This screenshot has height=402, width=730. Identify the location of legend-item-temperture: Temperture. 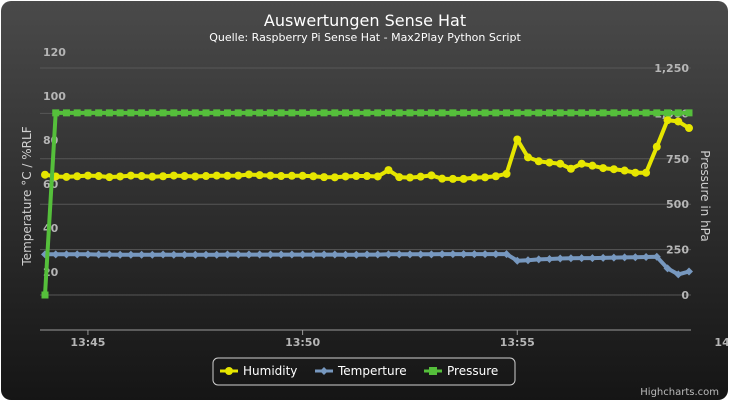
(361, 371).